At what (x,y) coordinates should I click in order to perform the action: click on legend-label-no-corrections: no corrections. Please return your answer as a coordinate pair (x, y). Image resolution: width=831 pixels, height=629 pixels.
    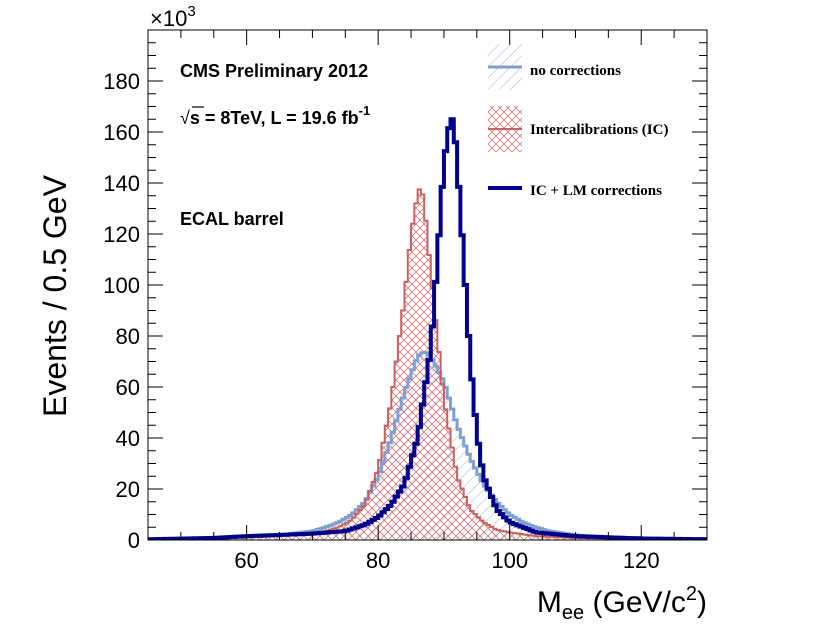
    Looking at the image, I should click on (575, 71).